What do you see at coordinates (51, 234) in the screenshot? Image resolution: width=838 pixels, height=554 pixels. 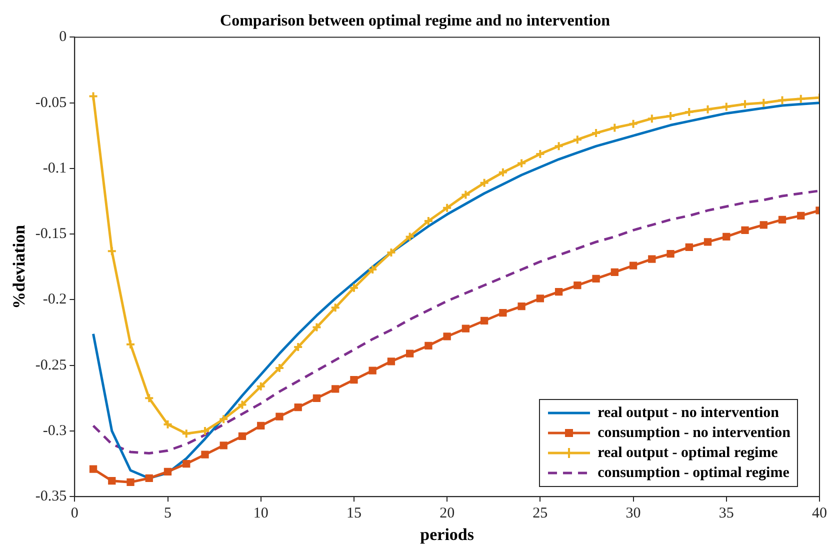 I see `y-tick-label: -0.15` at bounding box center [51, 234].